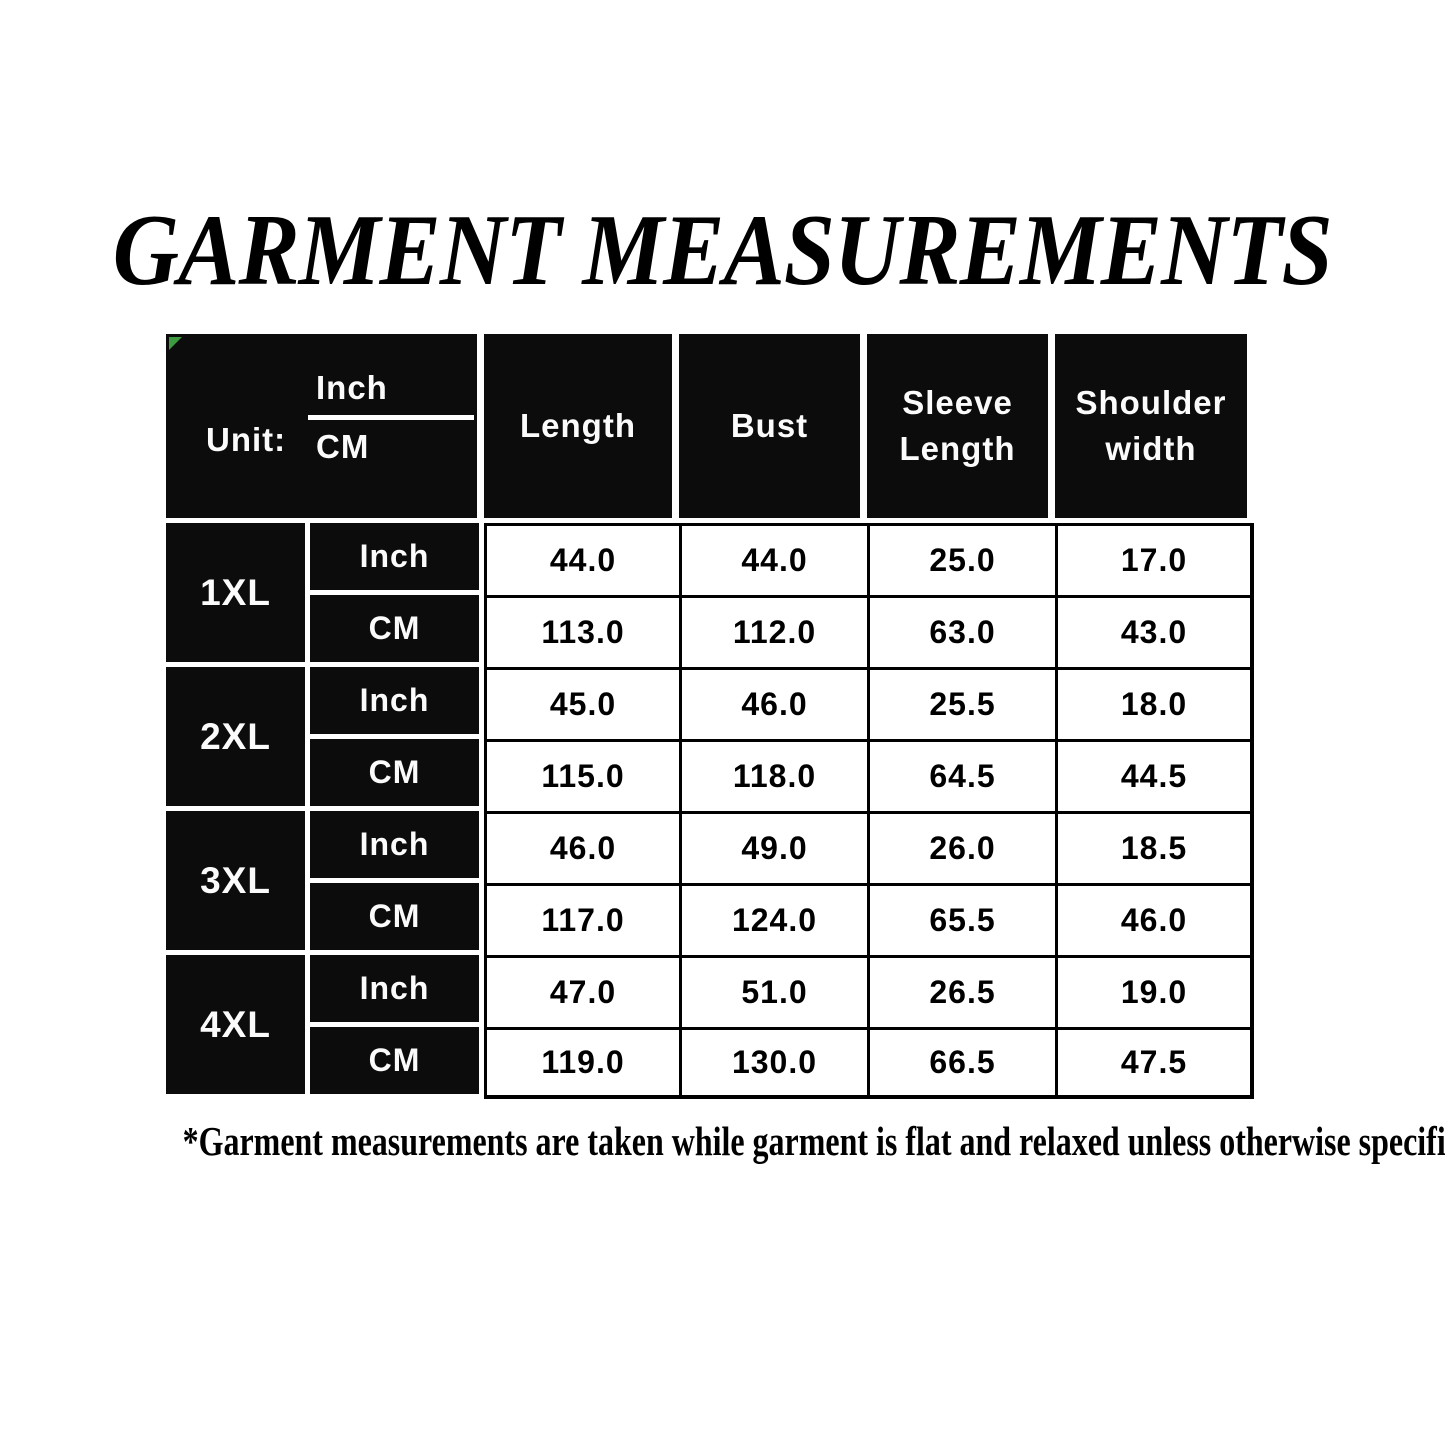 The width and height of the screenshot is (1445, 1445). Describe the element at coordinates (581, 991) in the screenshot. I see `cell-4xl-inch-length: 47.0` at that location.